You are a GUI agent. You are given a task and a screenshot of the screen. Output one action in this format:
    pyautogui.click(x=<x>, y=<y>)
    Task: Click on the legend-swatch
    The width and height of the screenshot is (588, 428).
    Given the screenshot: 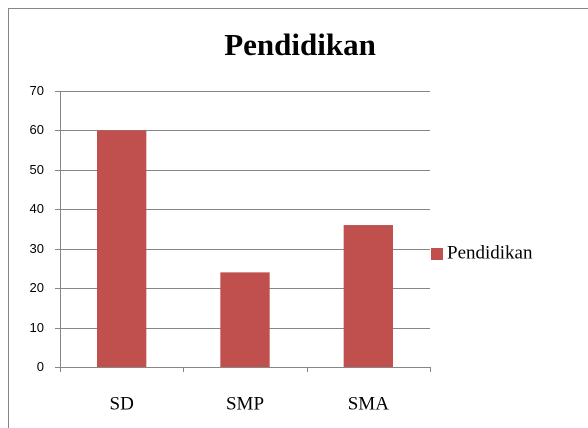 What is the action you would take?
    pyautogui.click(x=437, y=254)
    